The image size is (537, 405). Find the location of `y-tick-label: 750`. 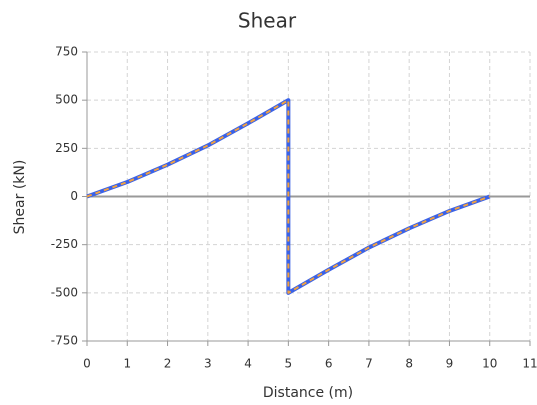

y-tick-label: 750 is located at coordinates (66, 52).